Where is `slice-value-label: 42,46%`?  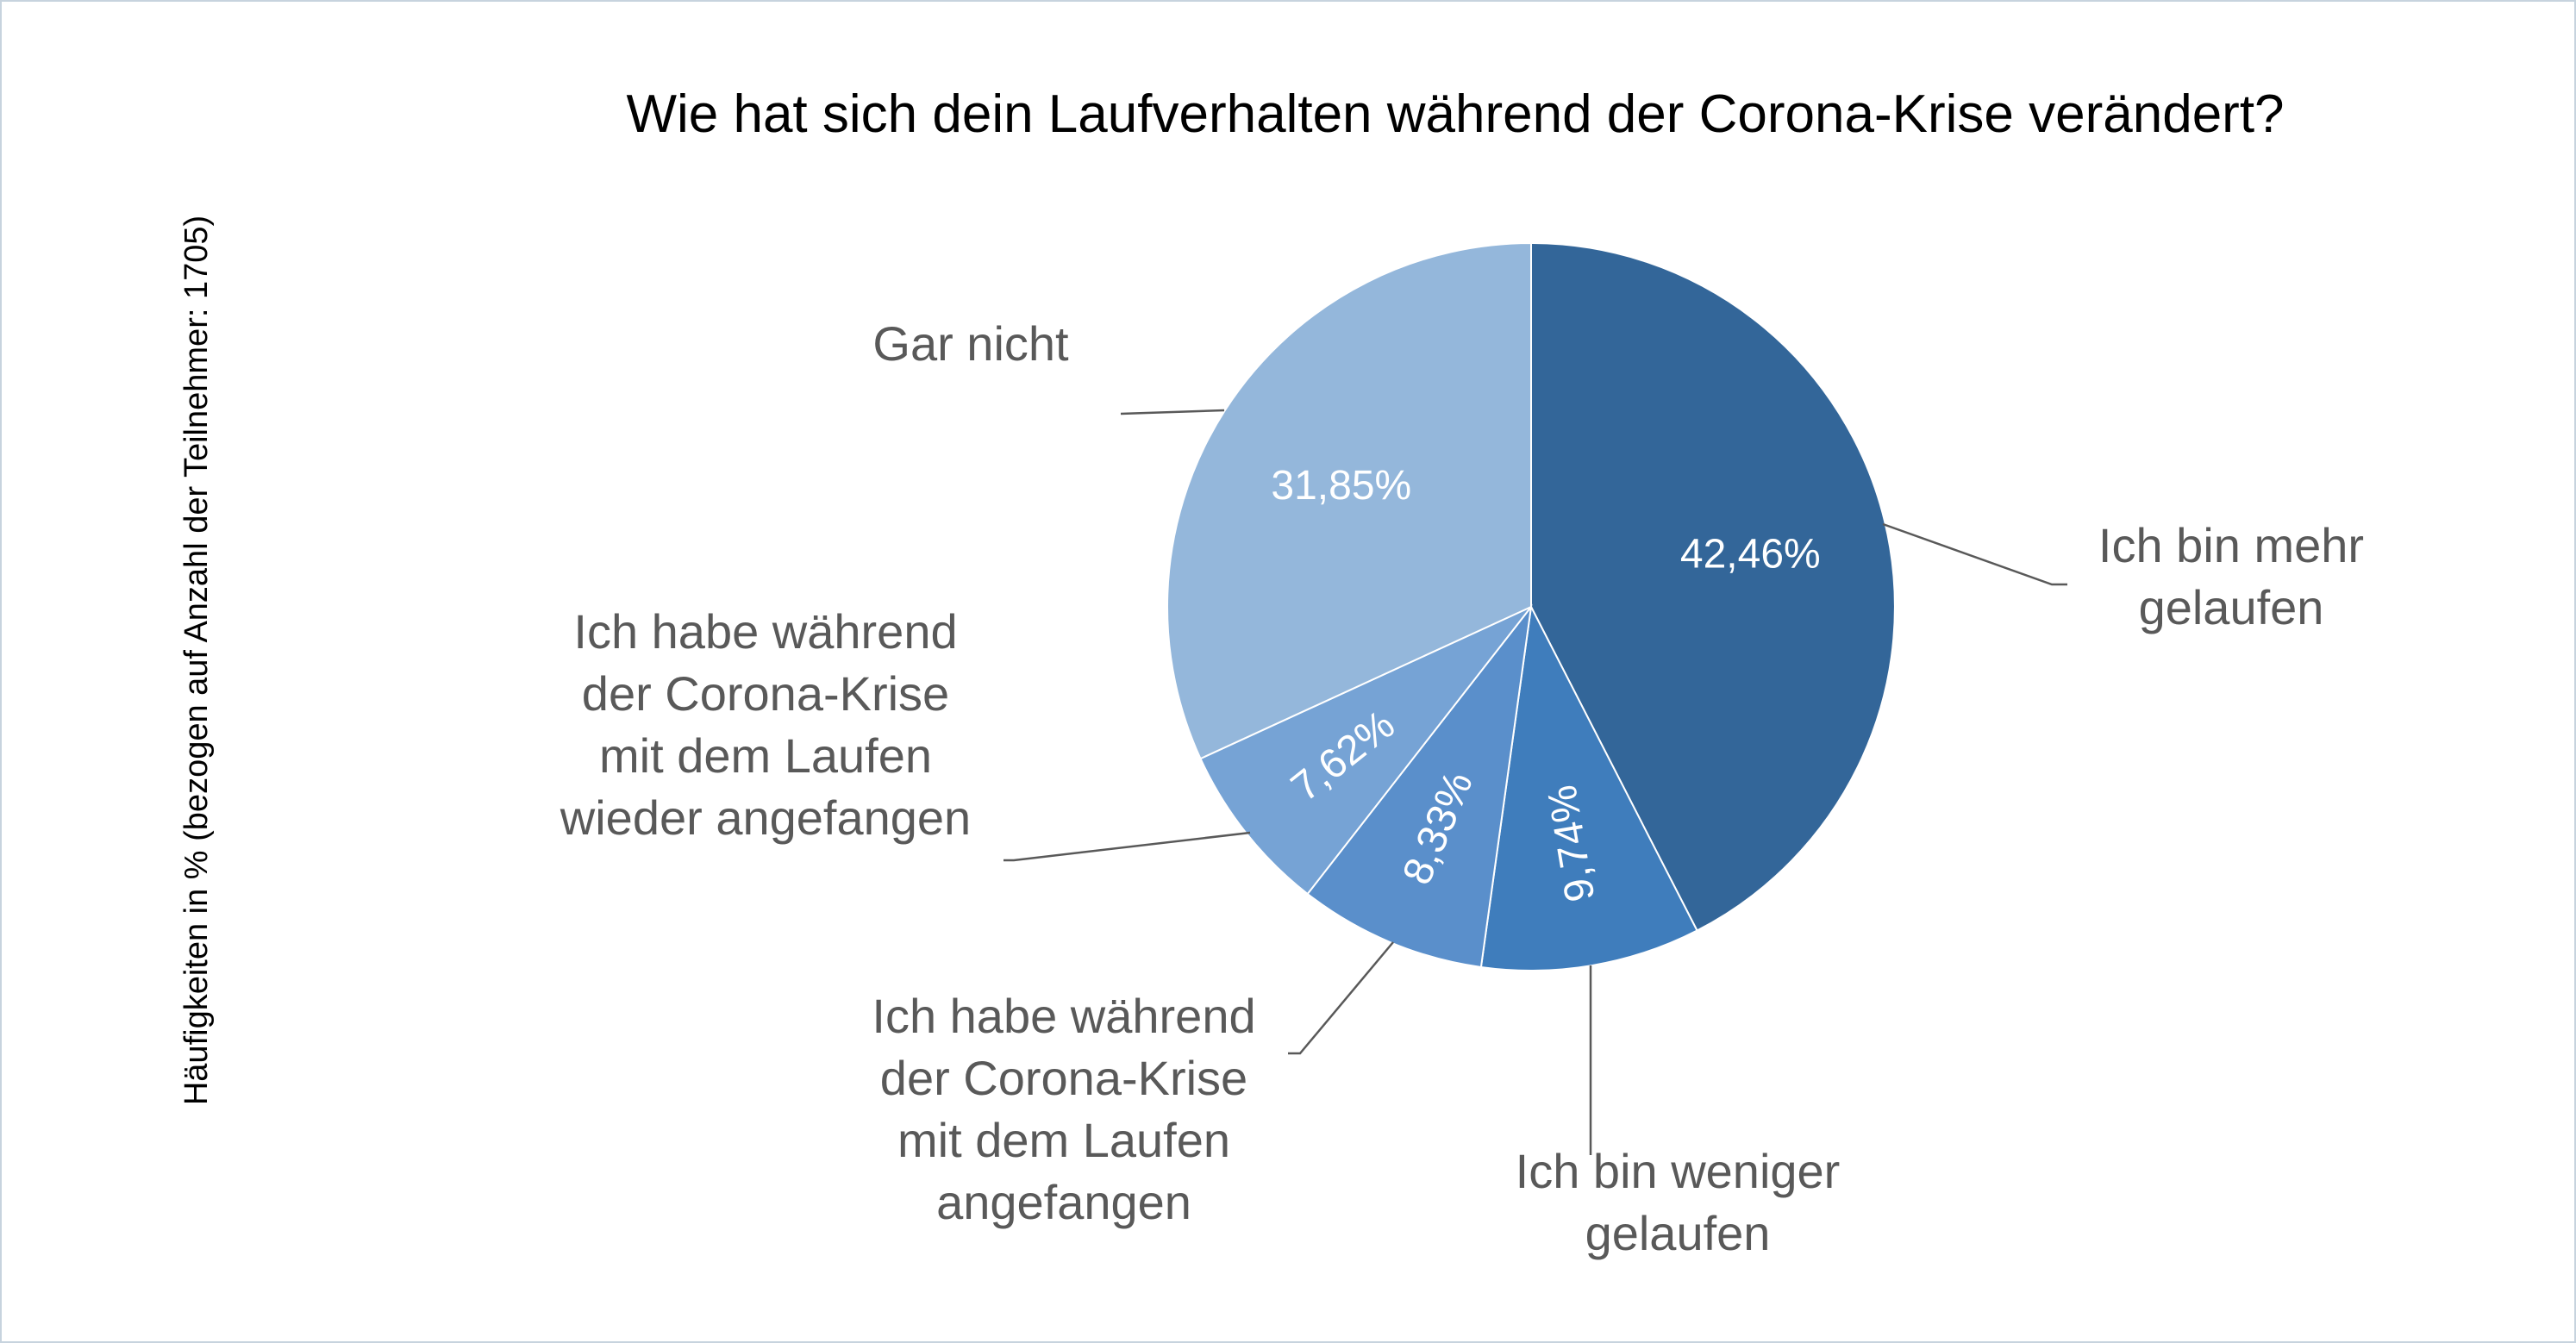
slice-value-label: 42,46% is located at coordinates (1750, 555).